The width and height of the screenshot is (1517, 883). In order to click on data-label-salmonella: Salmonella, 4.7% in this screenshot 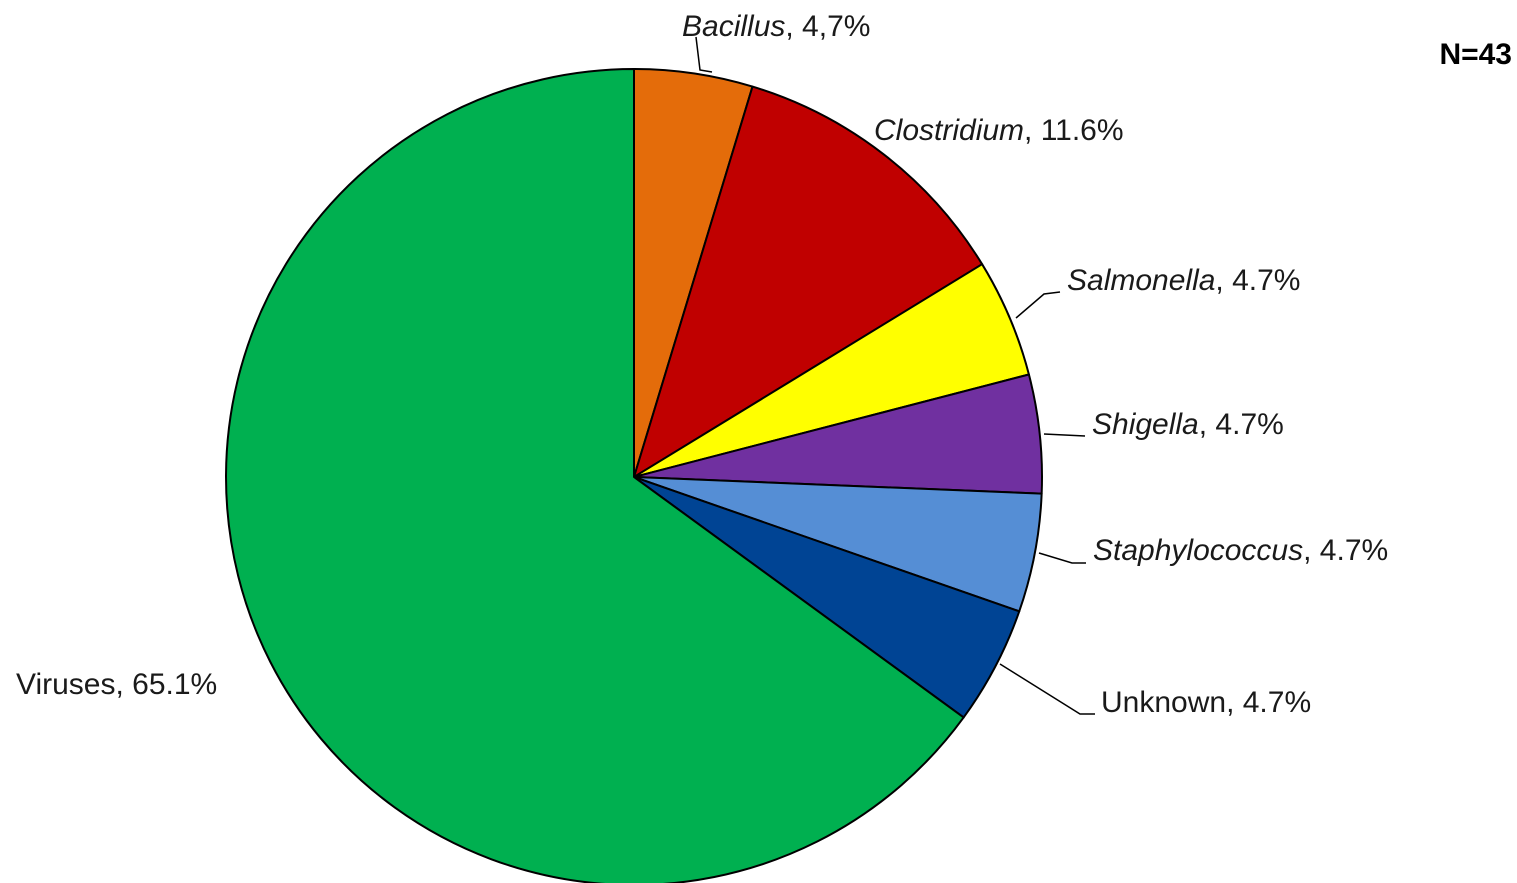, I will do `click(1183, 280)`.